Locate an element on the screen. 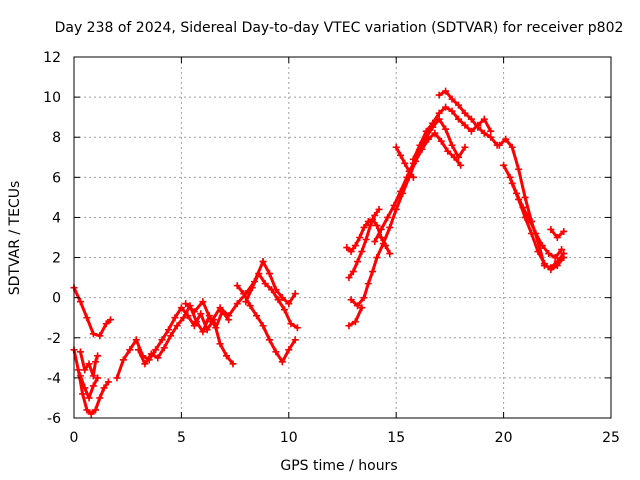 This screenshot has height=480, width=640. y-tick-label: 8 is located at coordinates (56, 138).